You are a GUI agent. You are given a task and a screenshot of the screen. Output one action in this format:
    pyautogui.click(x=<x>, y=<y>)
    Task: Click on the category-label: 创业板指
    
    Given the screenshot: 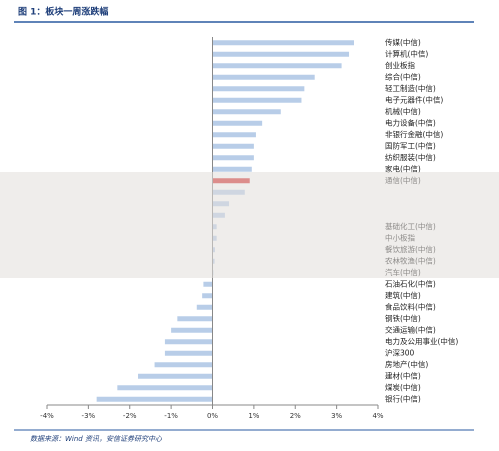 What is the action you would take?
    pyautogui.click(x=400, y=65)
    